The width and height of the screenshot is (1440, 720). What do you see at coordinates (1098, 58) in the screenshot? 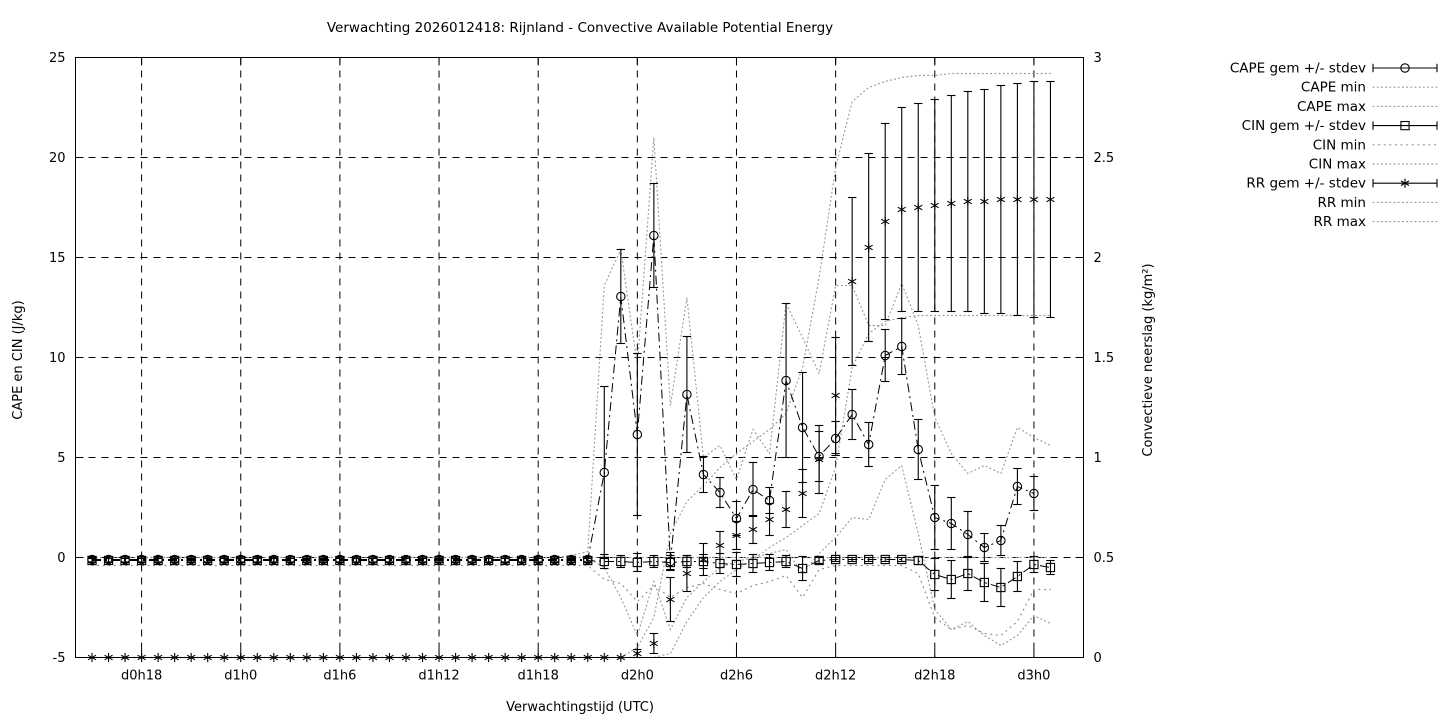
I see `y2-tick-label: 3` at bounding box center [1098, 58].